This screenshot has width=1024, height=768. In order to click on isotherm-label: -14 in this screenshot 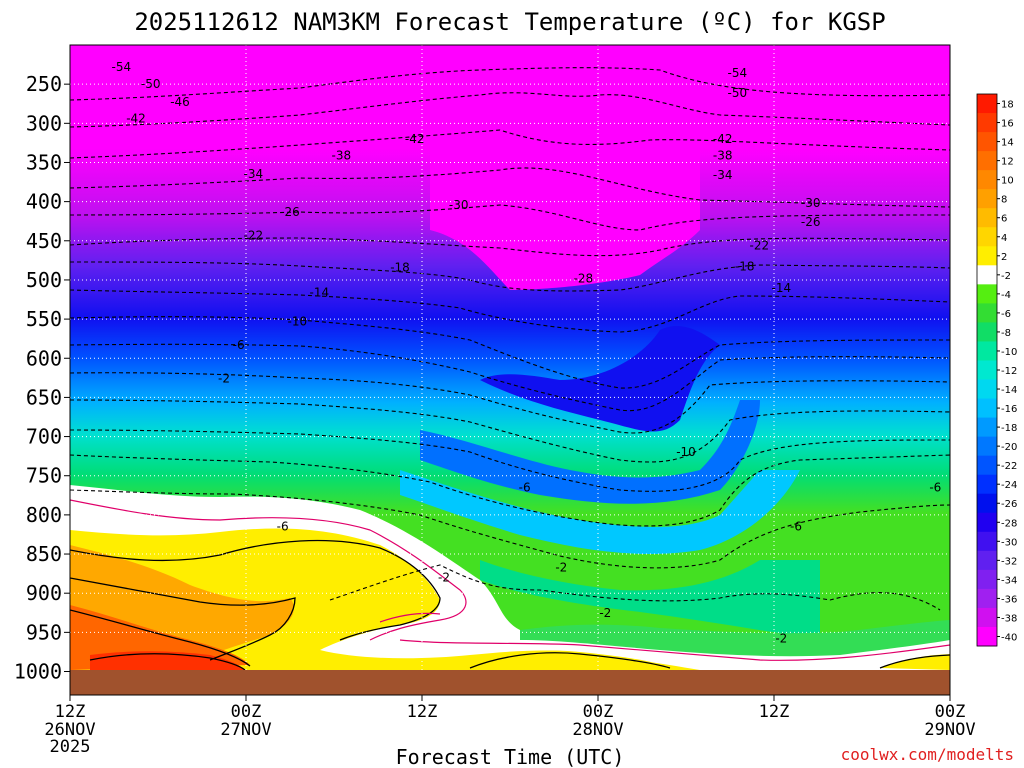, I will do `click(320, 292)`.